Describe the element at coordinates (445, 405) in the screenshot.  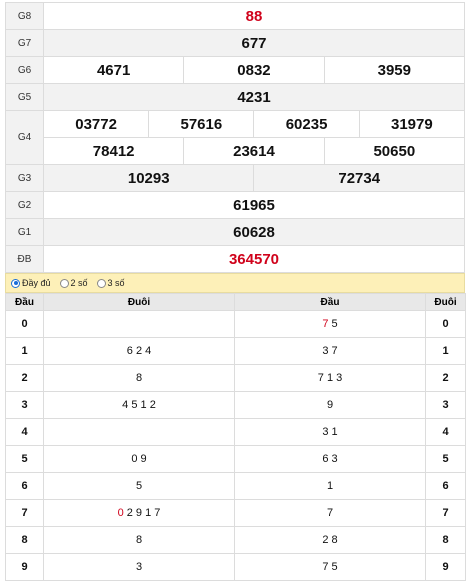
I see `tail-digit: 3` at that location.